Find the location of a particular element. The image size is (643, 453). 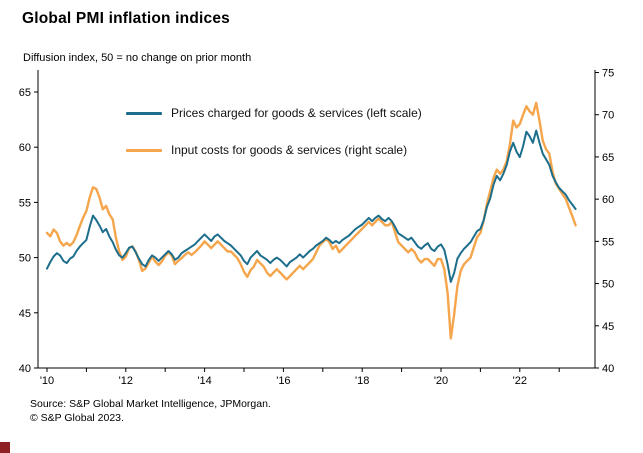

copyright-text: © S&P Global 2023. is located at coordinates (77, 418).